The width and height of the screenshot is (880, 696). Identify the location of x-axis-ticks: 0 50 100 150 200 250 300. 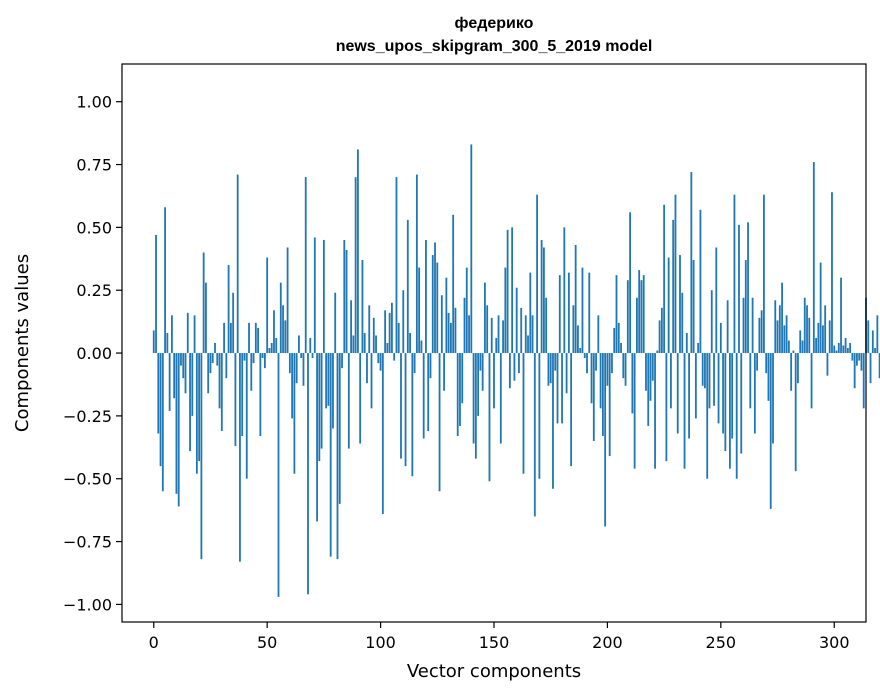
(499, 637).